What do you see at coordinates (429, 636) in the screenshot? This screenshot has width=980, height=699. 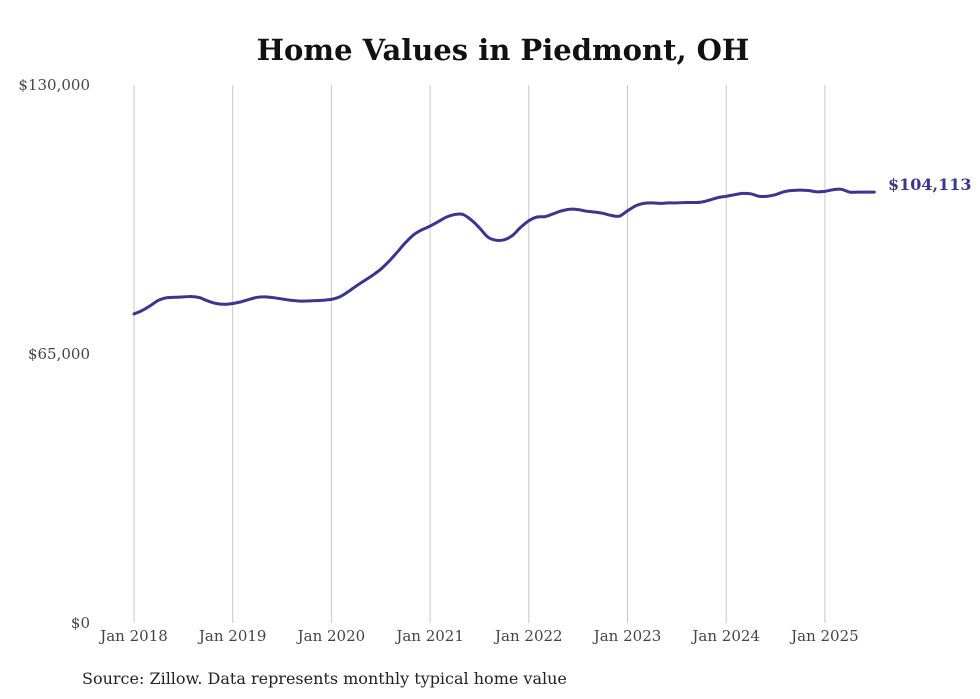 I see `x-tick-label: Jan 2021` at bounding box center [429, 636].